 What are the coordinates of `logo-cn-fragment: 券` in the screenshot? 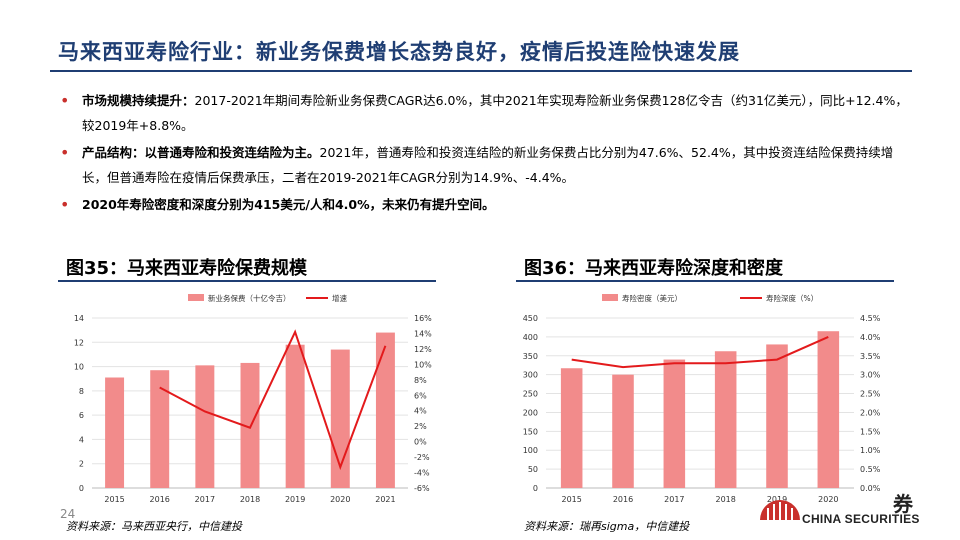 It's located at (903, 504).